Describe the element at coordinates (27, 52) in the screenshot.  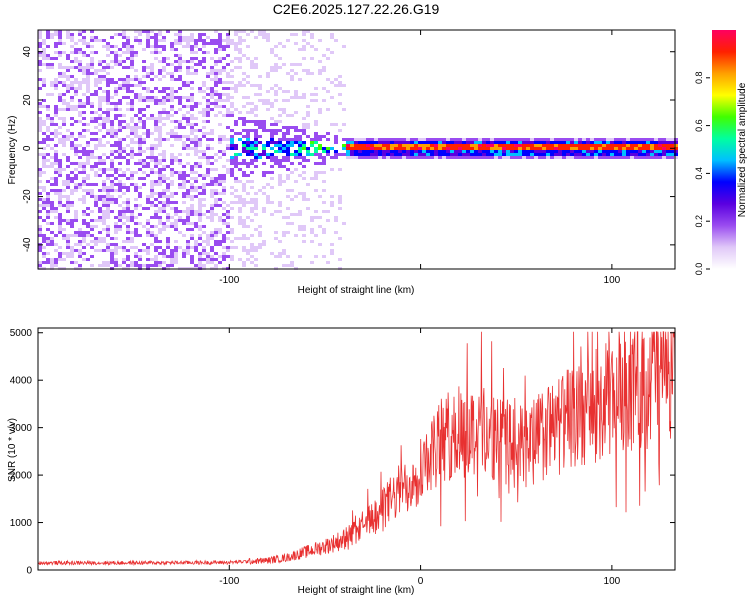
I see `spectrogram-y-tick-label: 40` at that location.